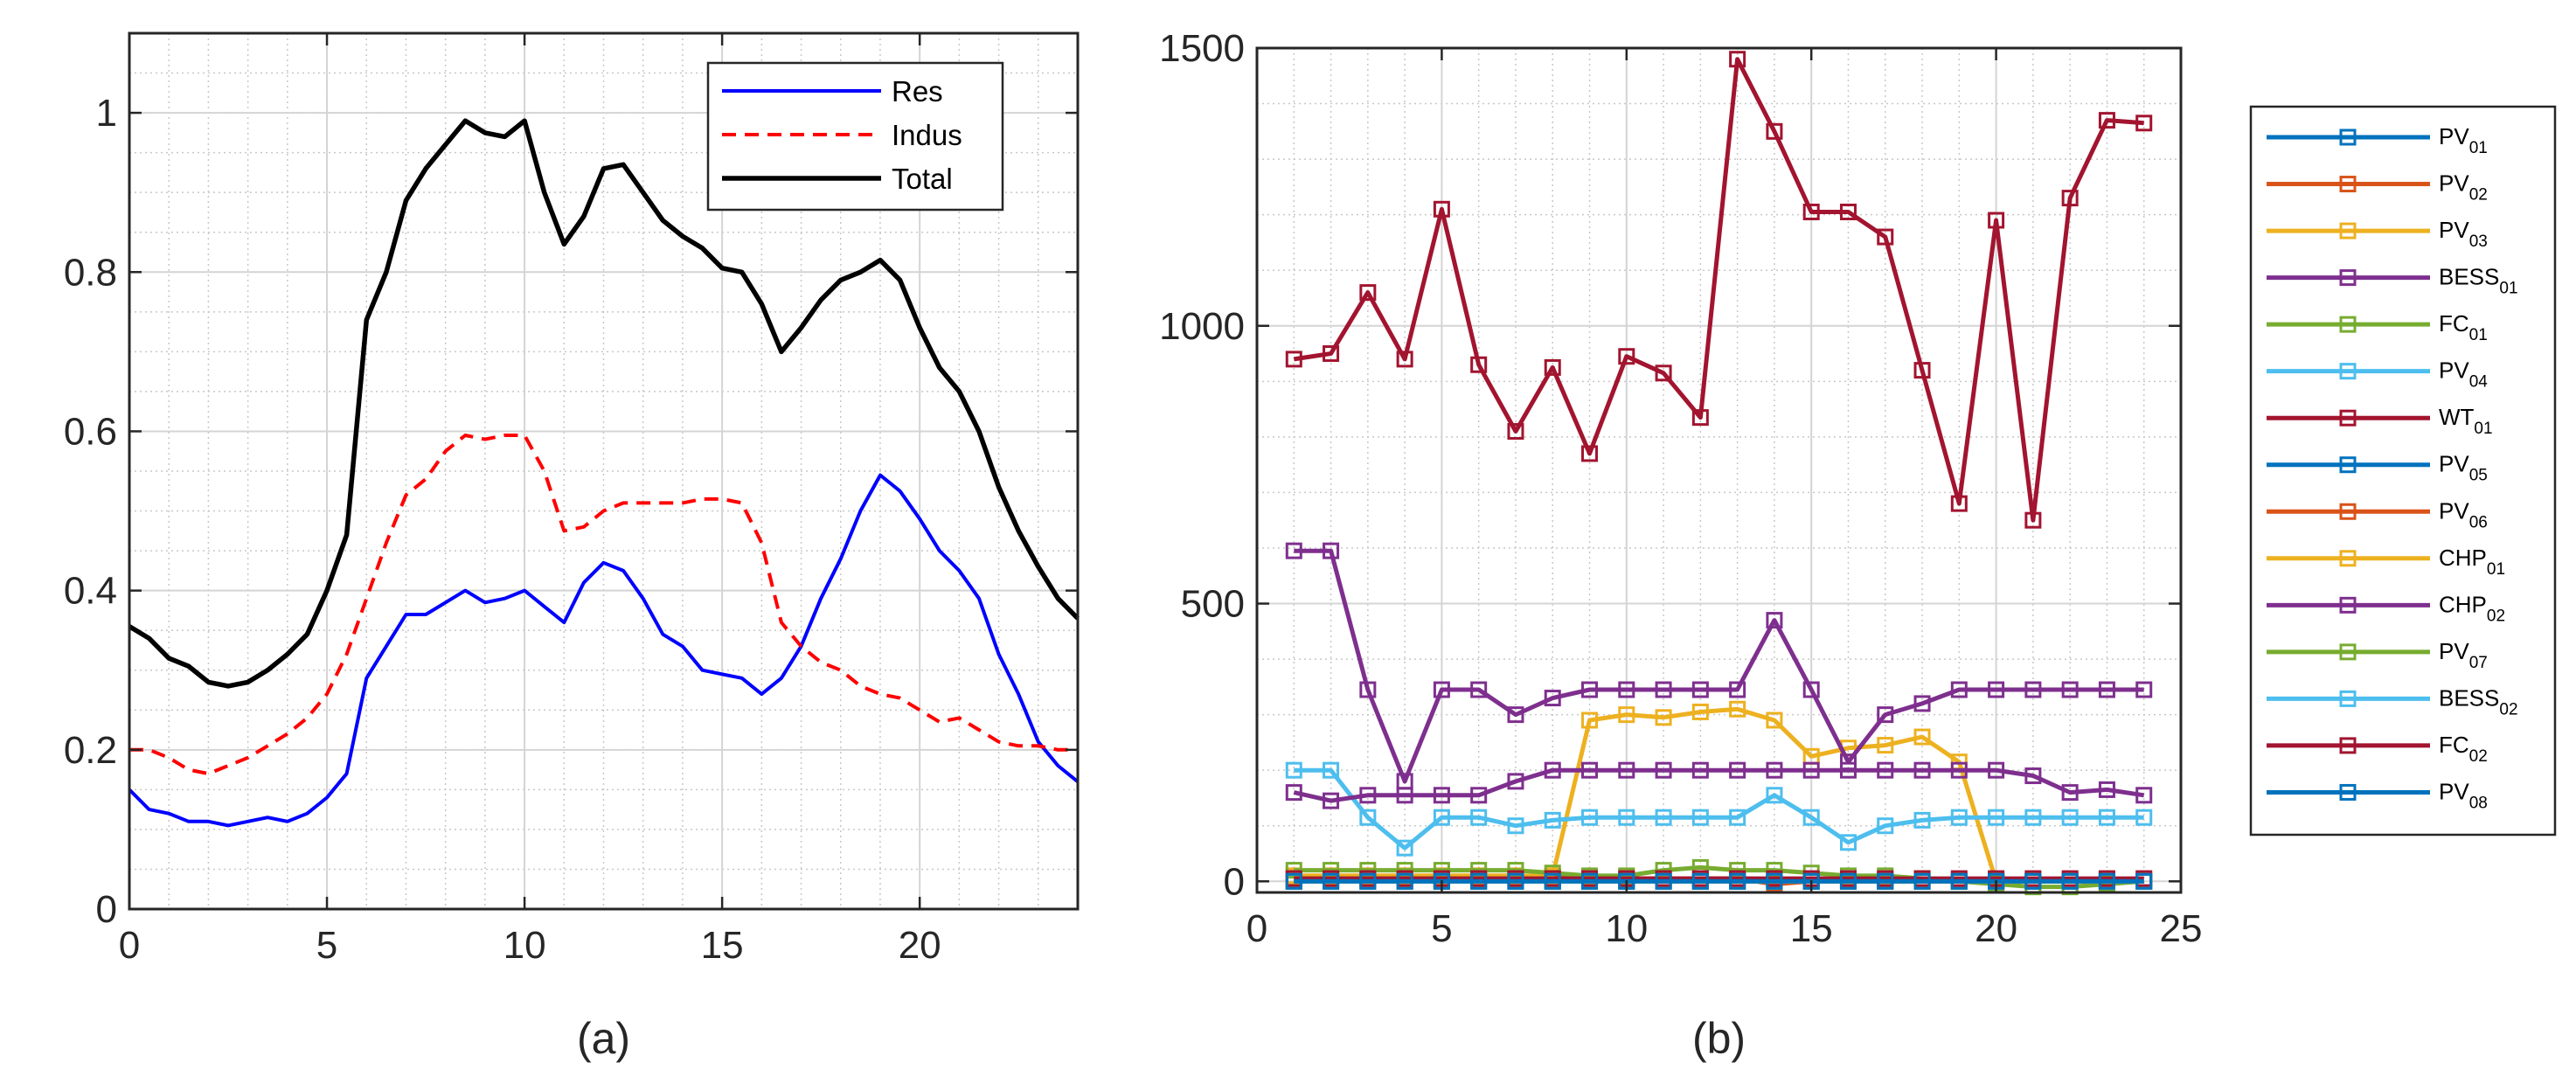  Describe the element at coordinates (2478, 195) in the screenshot. I see `legend-label-subscript: 02` at that location.